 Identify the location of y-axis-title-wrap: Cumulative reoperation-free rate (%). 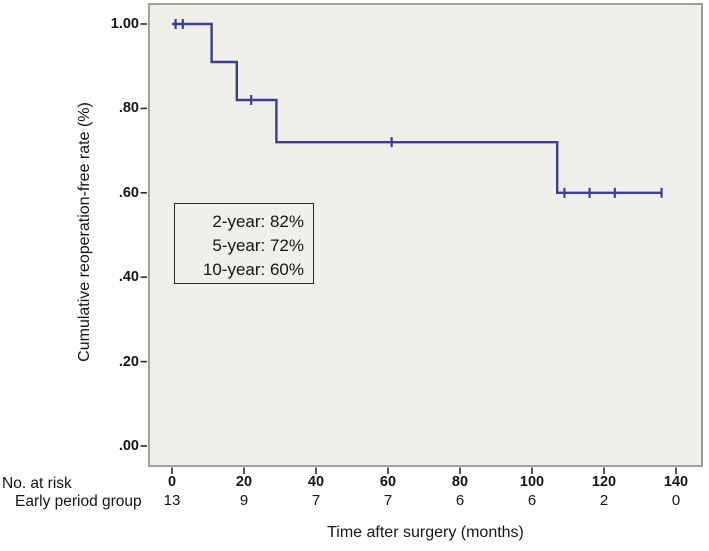
(85, 234).